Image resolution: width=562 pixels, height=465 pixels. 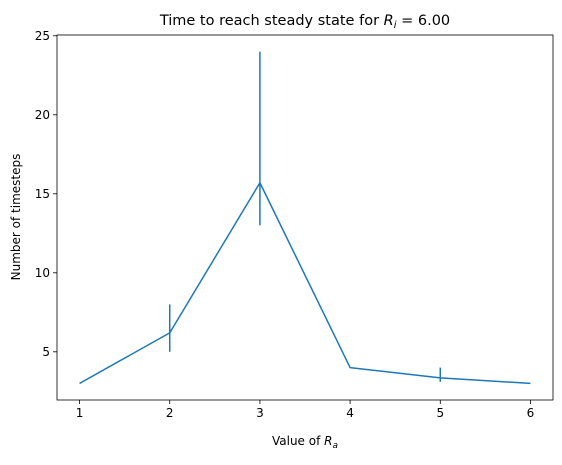 I want to click on chart-title: Time to reach steady state for Ri = 6.00, so click(x=304, y=22).